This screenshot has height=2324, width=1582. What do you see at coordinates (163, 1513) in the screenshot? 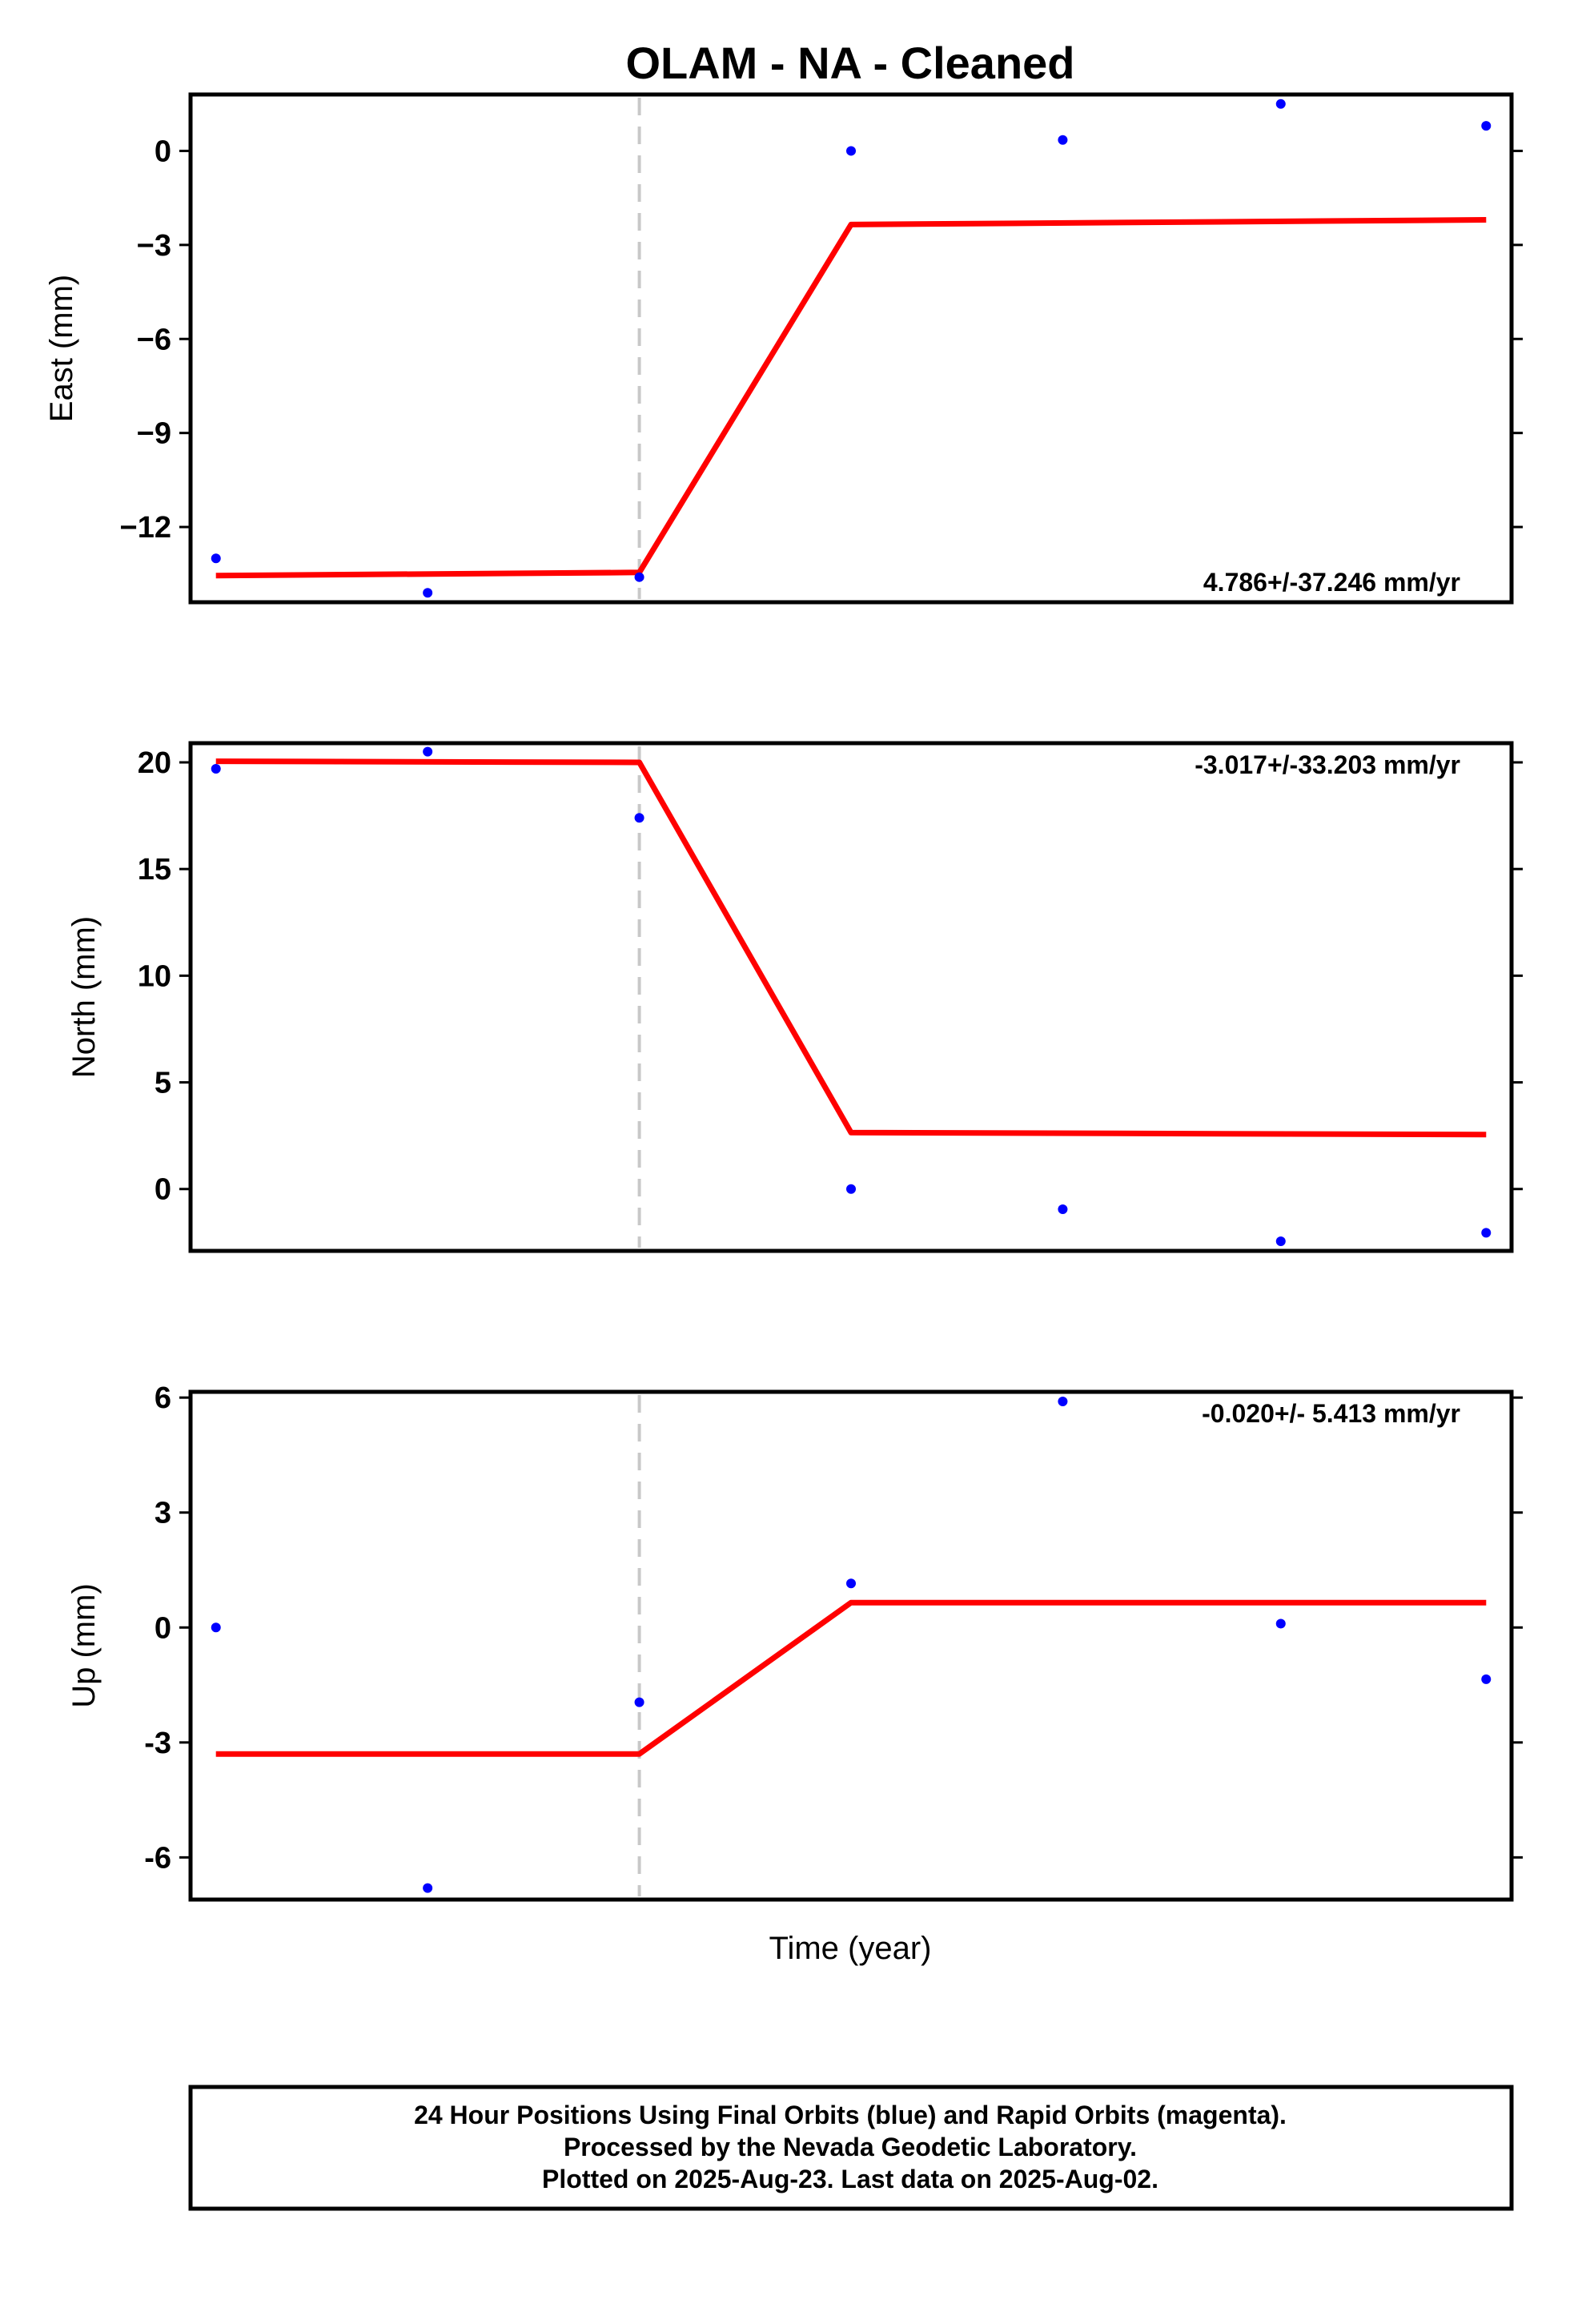
I see `y-tick-label: 3` at bounding box center [163, 1513].